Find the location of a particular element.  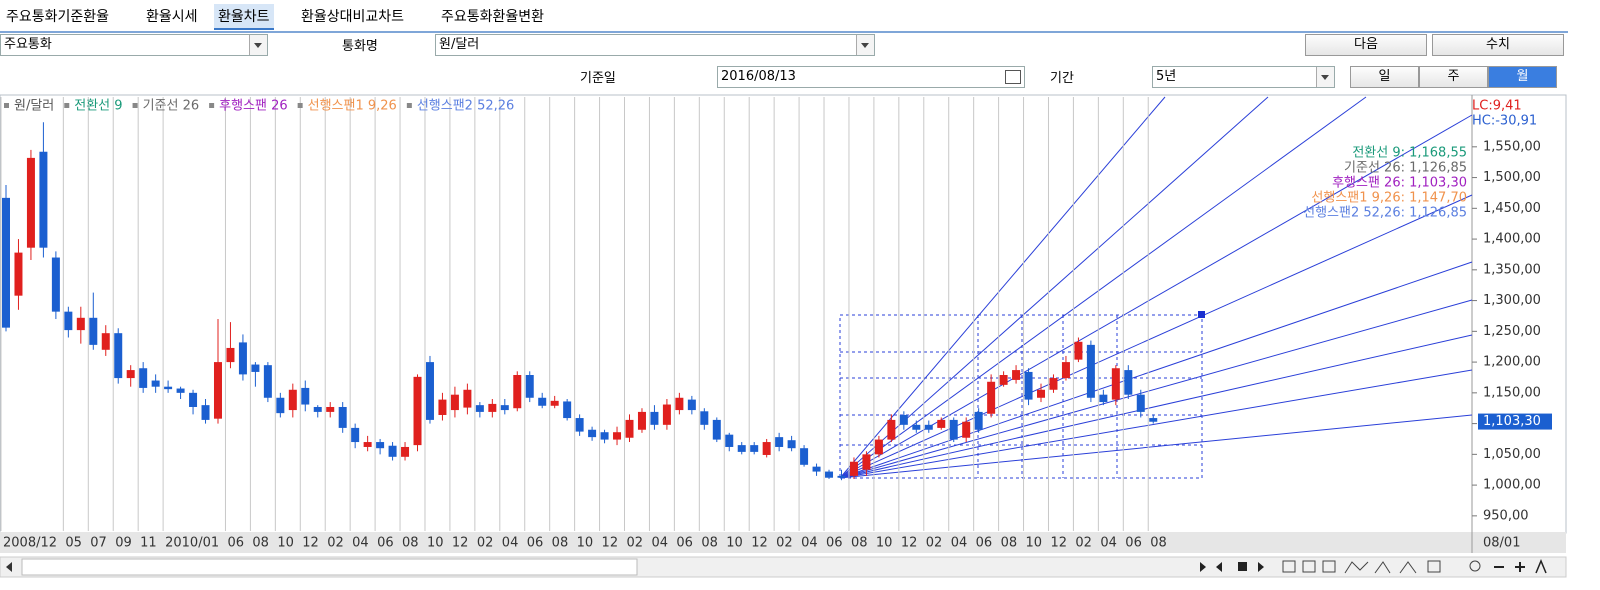

tool-play is located at coordinates (1203, 567).